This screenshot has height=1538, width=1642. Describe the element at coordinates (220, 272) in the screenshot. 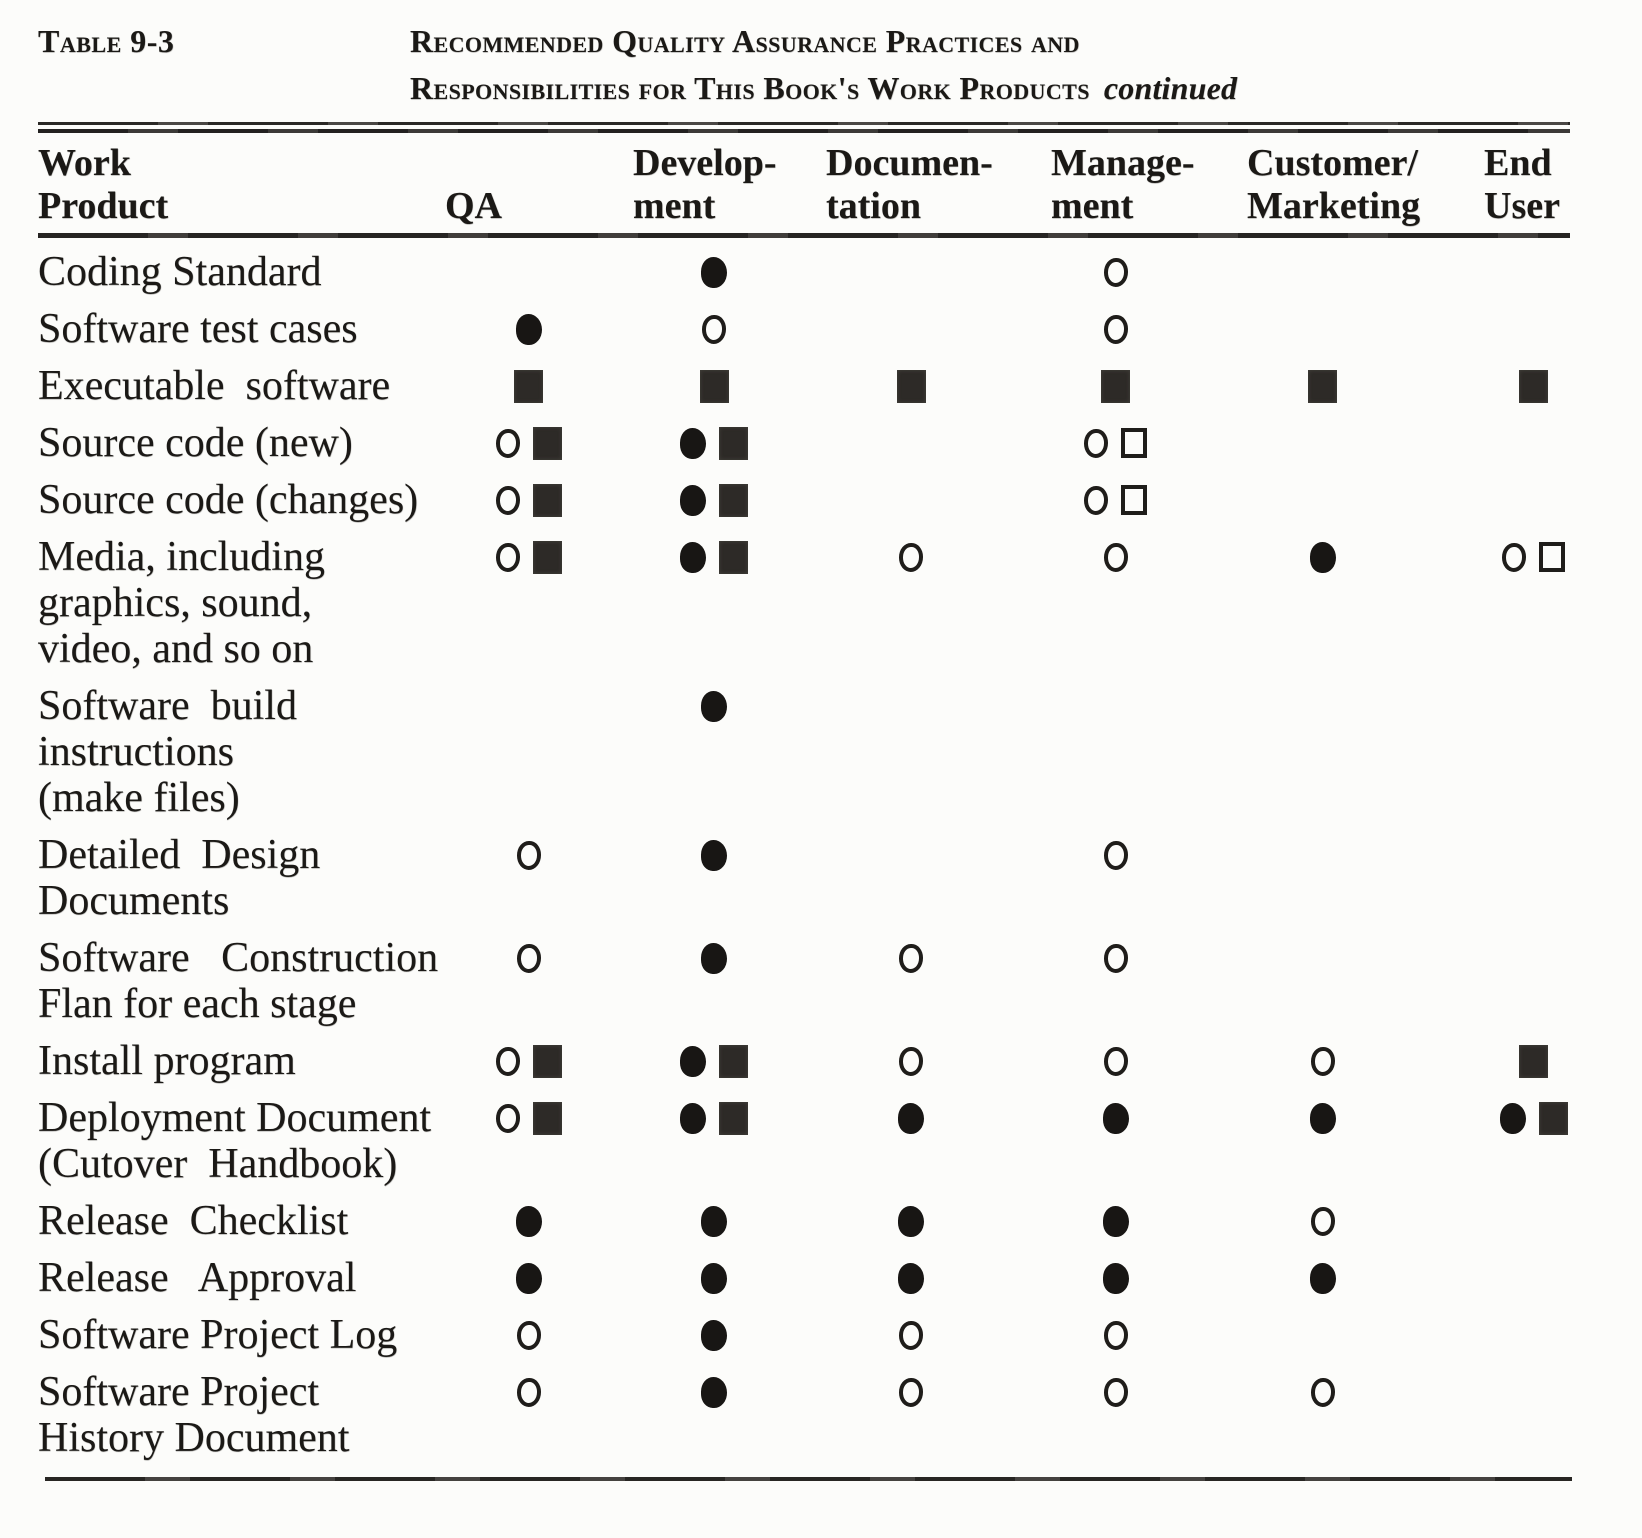

I see `work-product-name: Coding Standard` at that location.